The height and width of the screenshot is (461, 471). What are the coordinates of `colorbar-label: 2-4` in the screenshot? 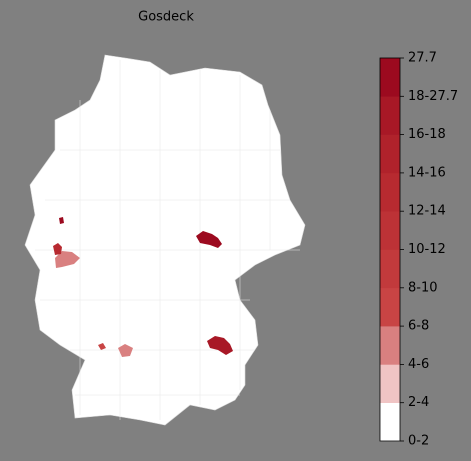 It's located at (418, 402).